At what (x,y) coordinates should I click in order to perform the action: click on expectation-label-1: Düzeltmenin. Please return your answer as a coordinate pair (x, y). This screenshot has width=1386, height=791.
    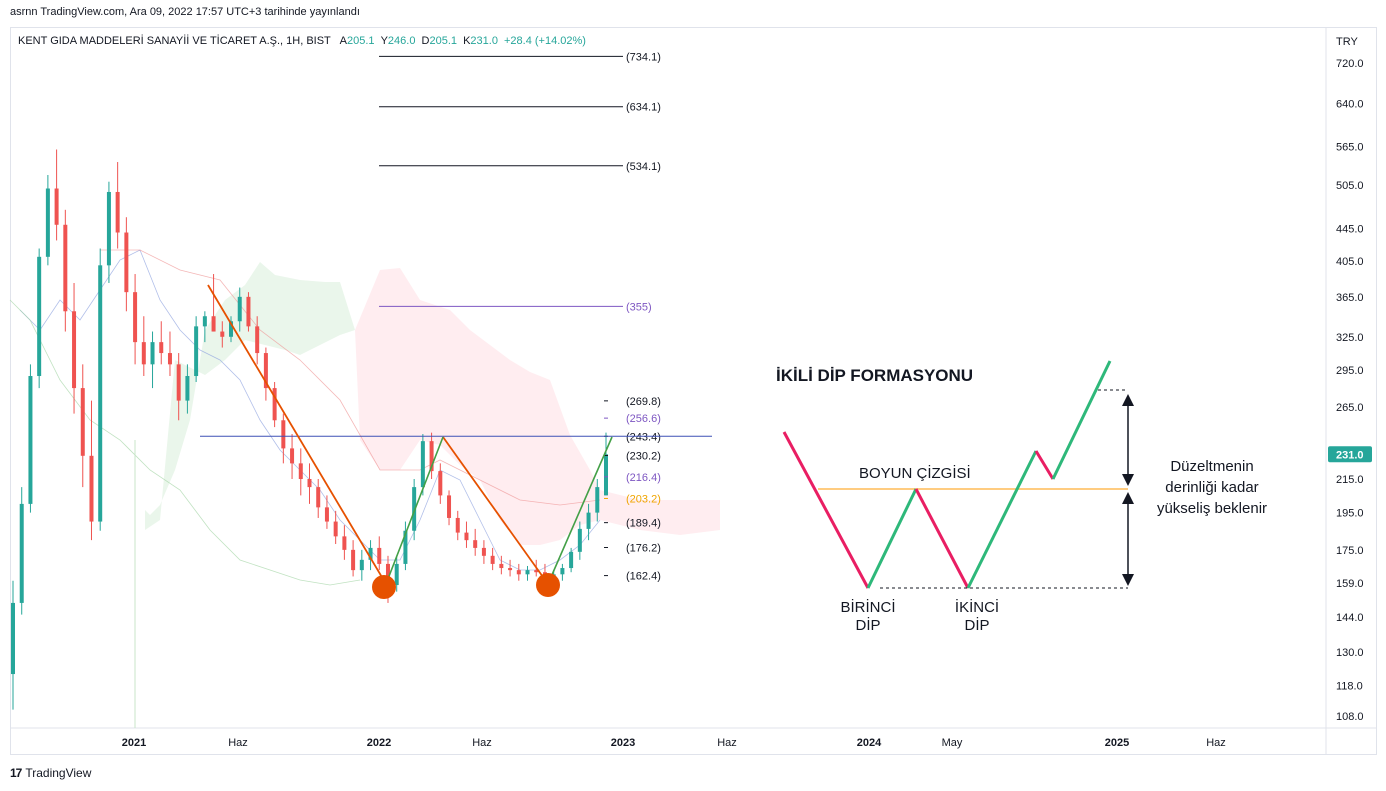
    Looking at the image, I should click on (1211, 466).